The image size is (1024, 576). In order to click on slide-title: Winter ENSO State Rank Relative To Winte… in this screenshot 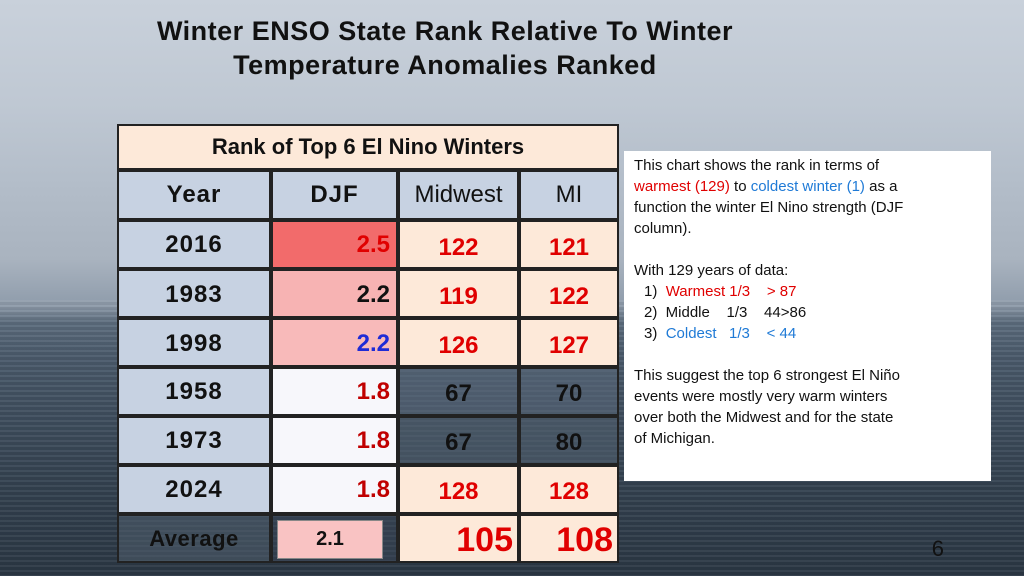, I will do `click(445, 48)`.